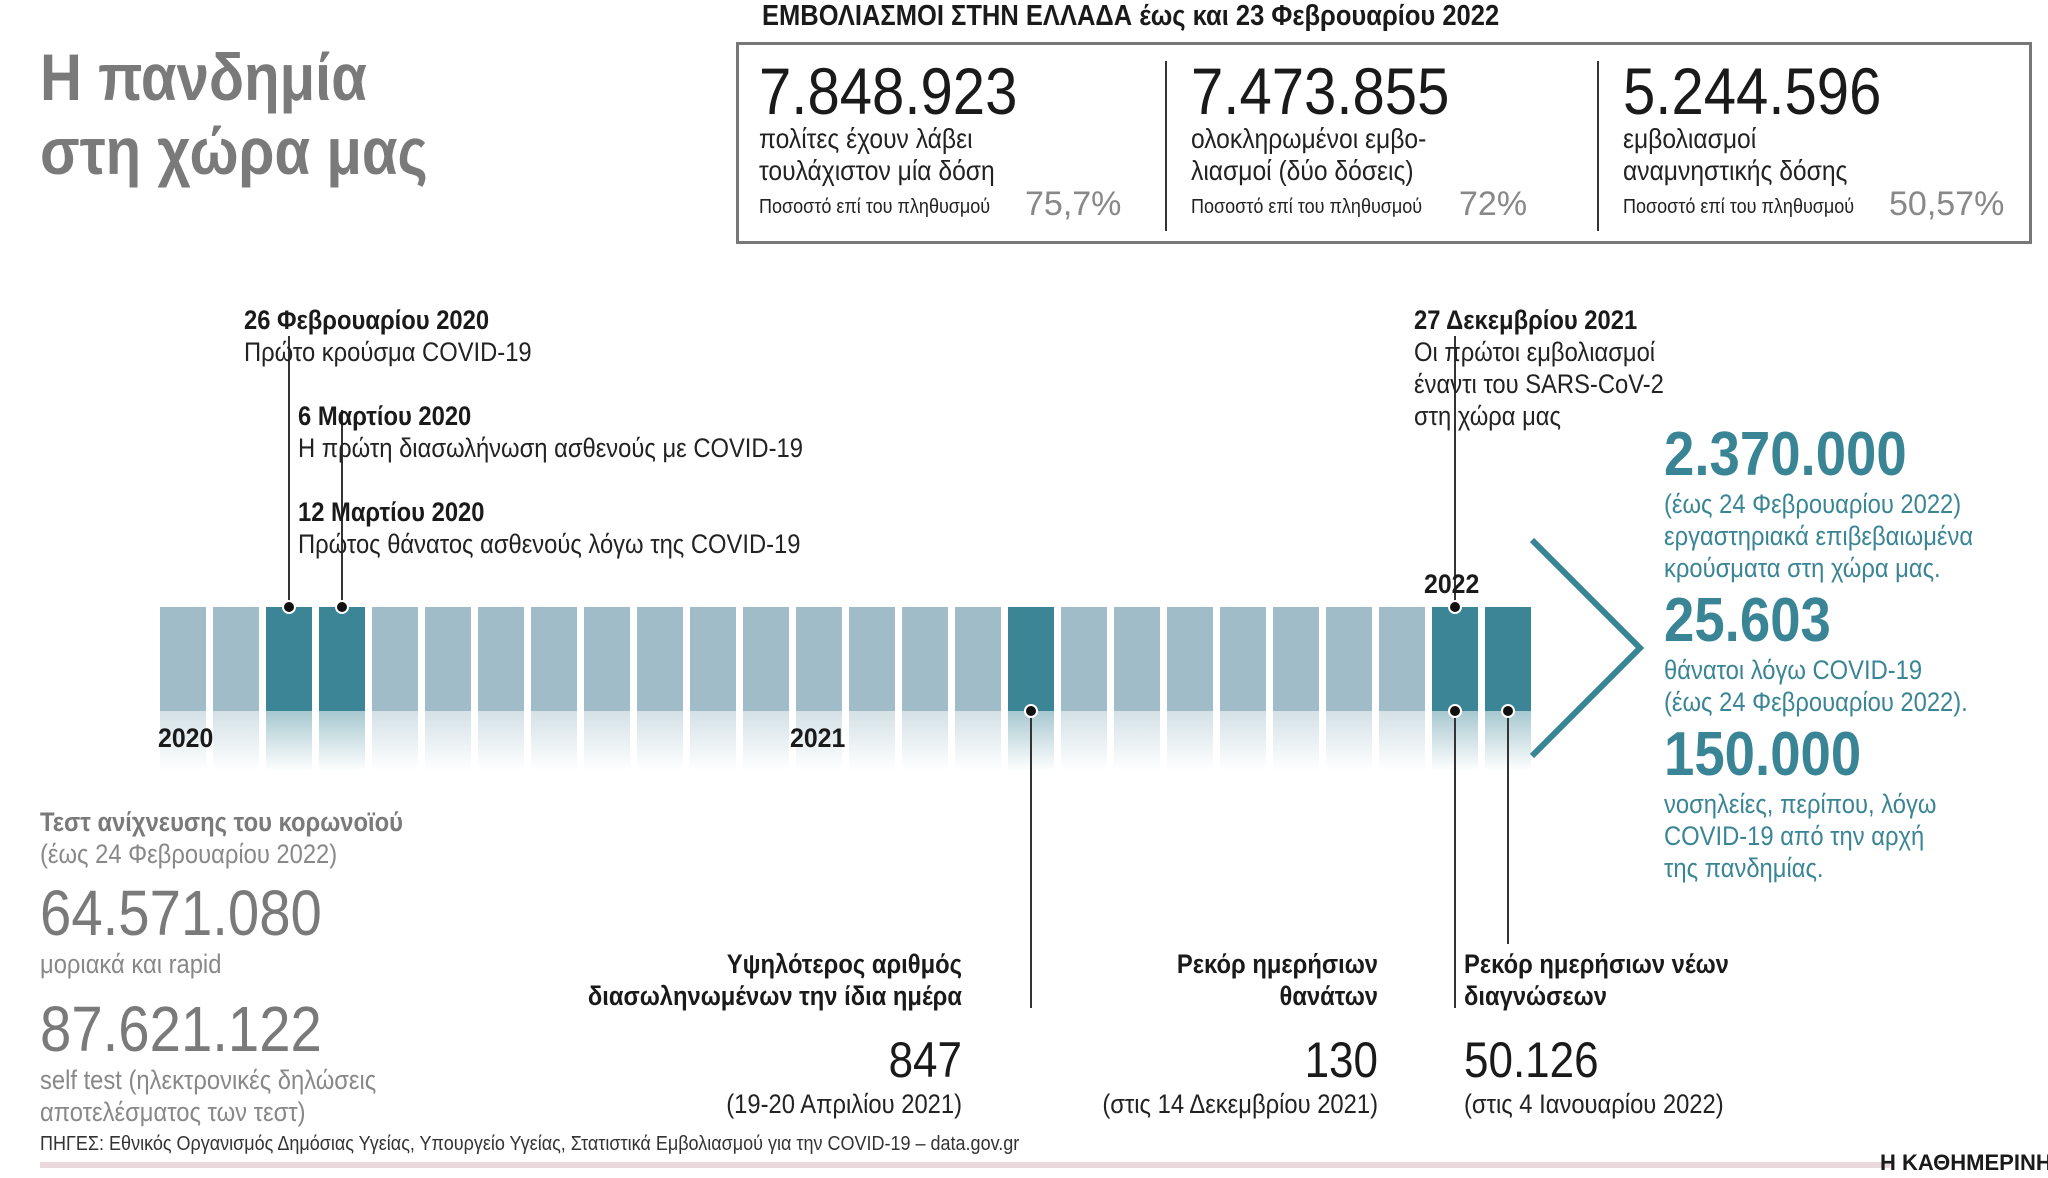 This screenshot has width=2048, height=1178. Describe the element at coordinates (1320, 91) in the screenshot. I see `vaccination-number: 7.473.855` at that location.